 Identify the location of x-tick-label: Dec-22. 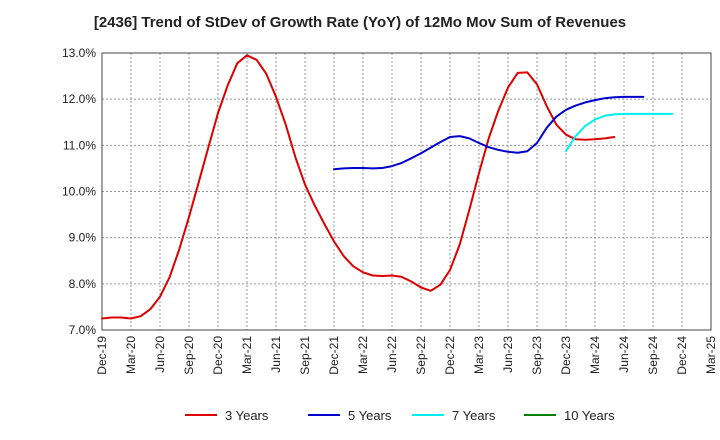
(450, 355).